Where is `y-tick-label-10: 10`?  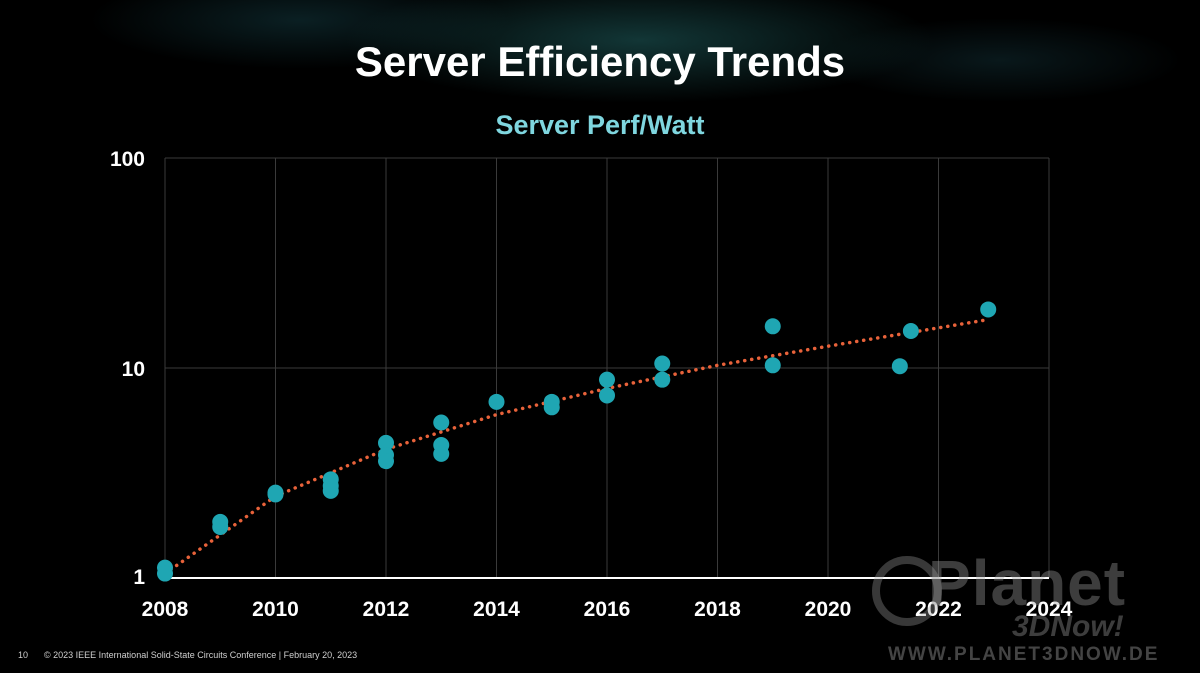
y-tick-label-10: 10 is located at coordinates (133, 369).